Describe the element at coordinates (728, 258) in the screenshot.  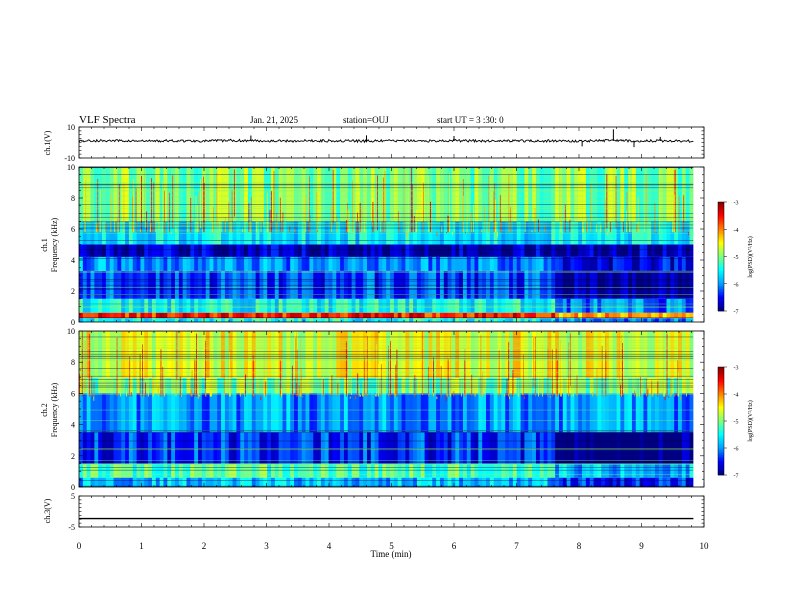
I see `ch1-colorbar: -3-4-5-6-7` at that location.